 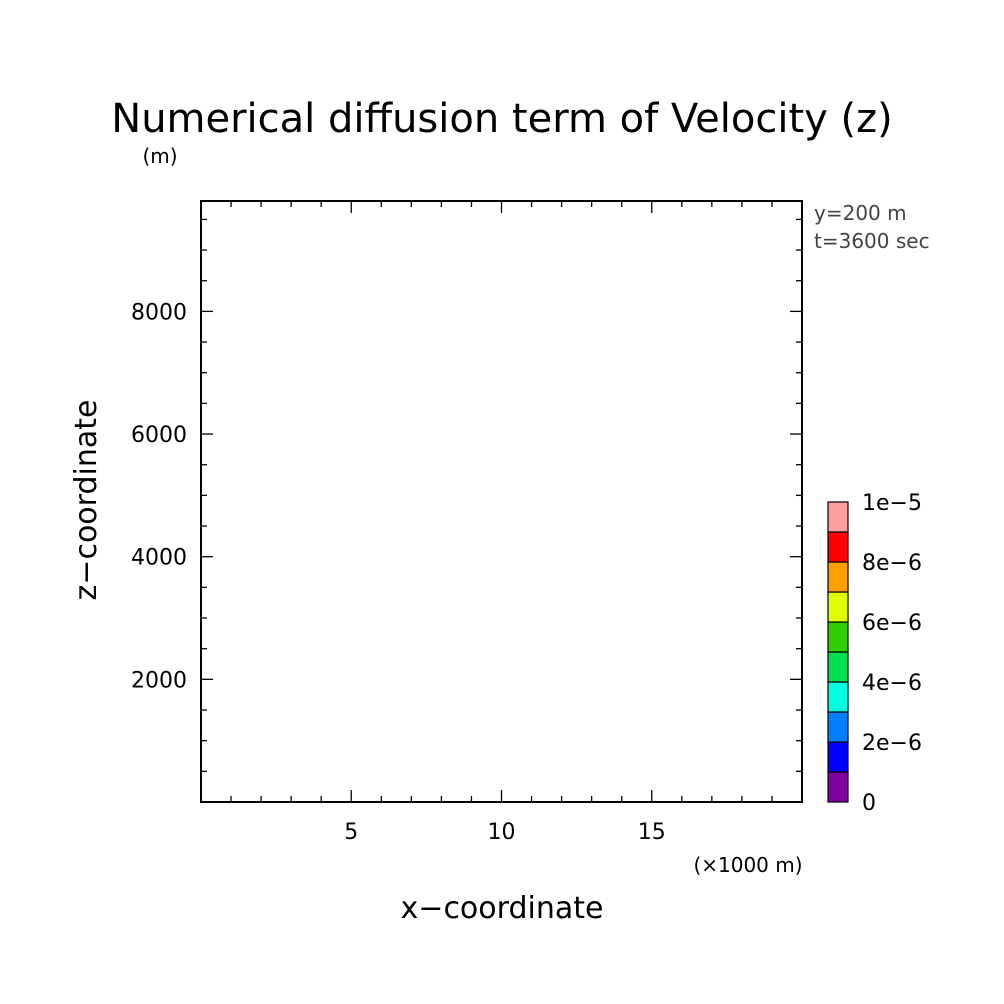 I want to click on y-unit-label: (m), so click(x=159, y=156).